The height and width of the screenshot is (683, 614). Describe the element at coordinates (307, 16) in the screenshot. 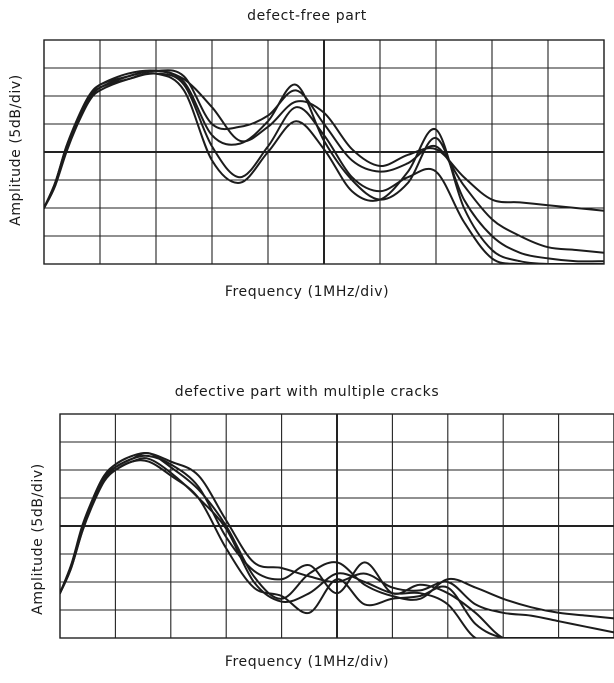

I see `chart-title: defect-free part` at that location.